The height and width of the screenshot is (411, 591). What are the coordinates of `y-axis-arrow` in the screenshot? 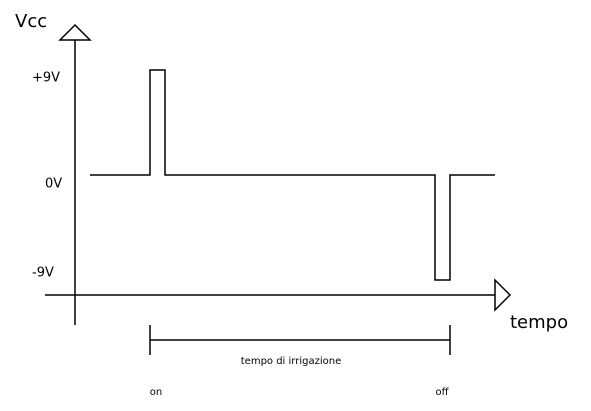 It's located at (75, 32).